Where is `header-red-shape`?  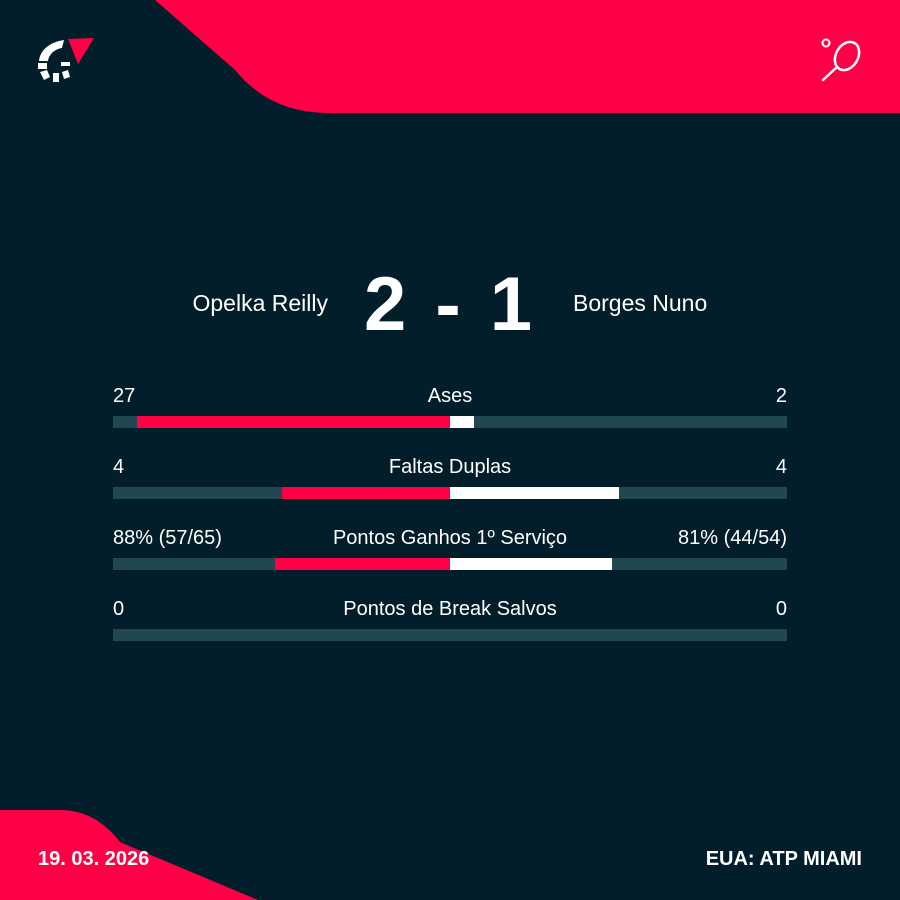 header-red-shape is located at coordinates (527, 56).